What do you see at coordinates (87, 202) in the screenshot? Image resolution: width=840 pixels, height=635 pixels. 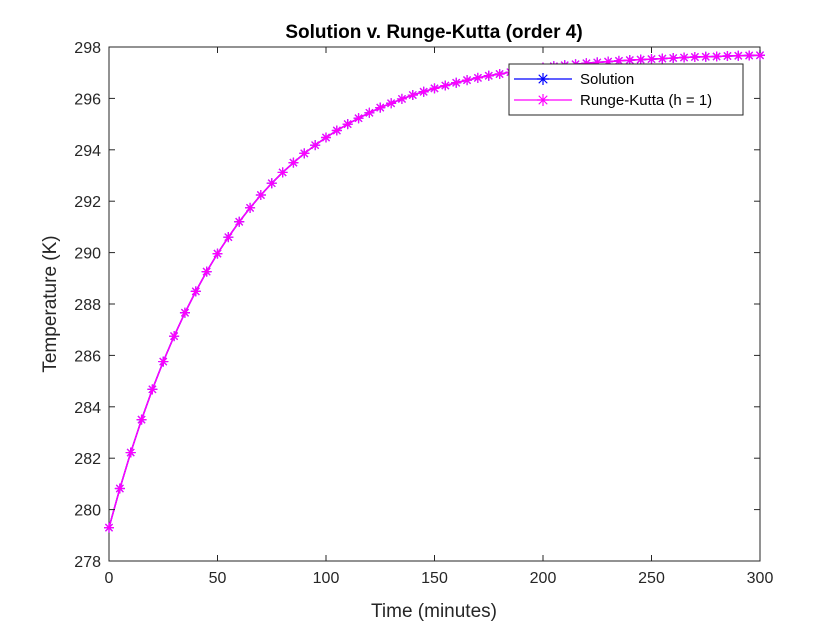 I see `y-tick-label: 292` at bounding box center [87, 202].